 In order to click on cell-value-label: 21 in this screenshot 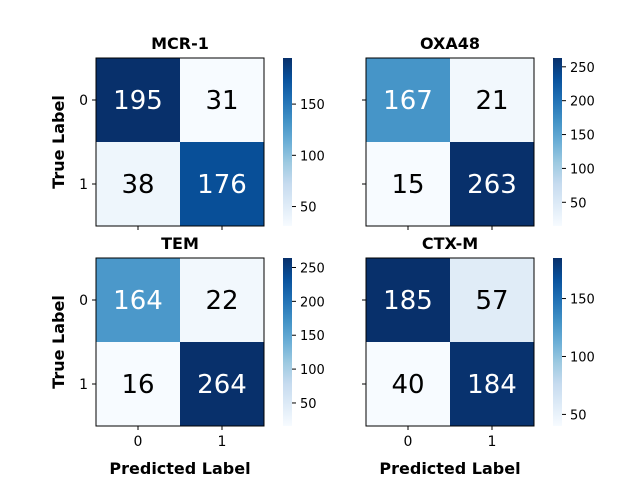, I will do `click(491, 101)`.